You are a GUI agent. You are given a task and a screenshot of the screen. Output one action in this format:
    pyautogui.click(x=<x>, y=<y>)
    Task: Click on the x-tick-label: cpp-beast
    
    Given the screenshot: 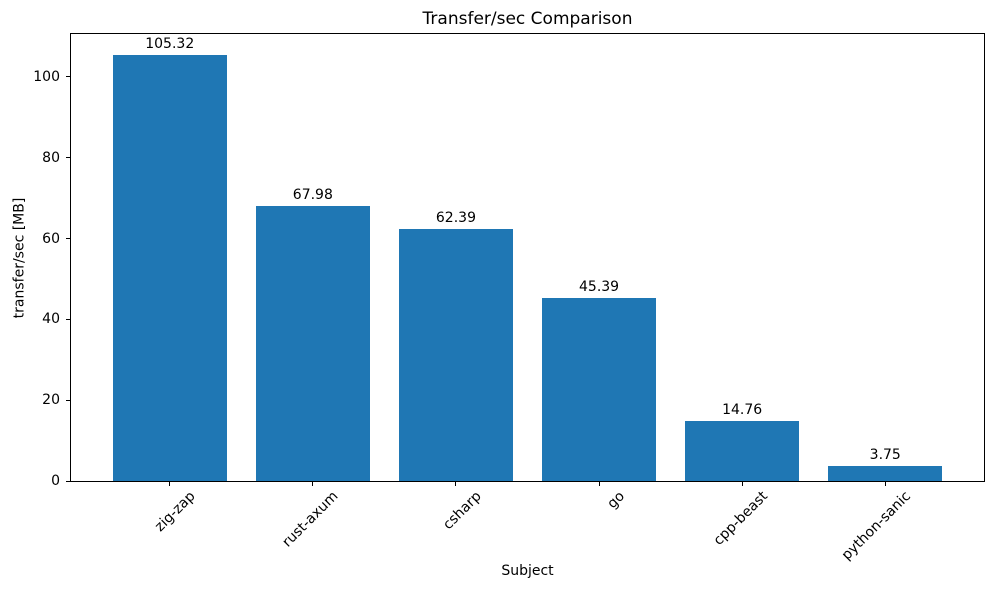 What is the action you would take?
    pyautogui.click(x=740, y=518)
    